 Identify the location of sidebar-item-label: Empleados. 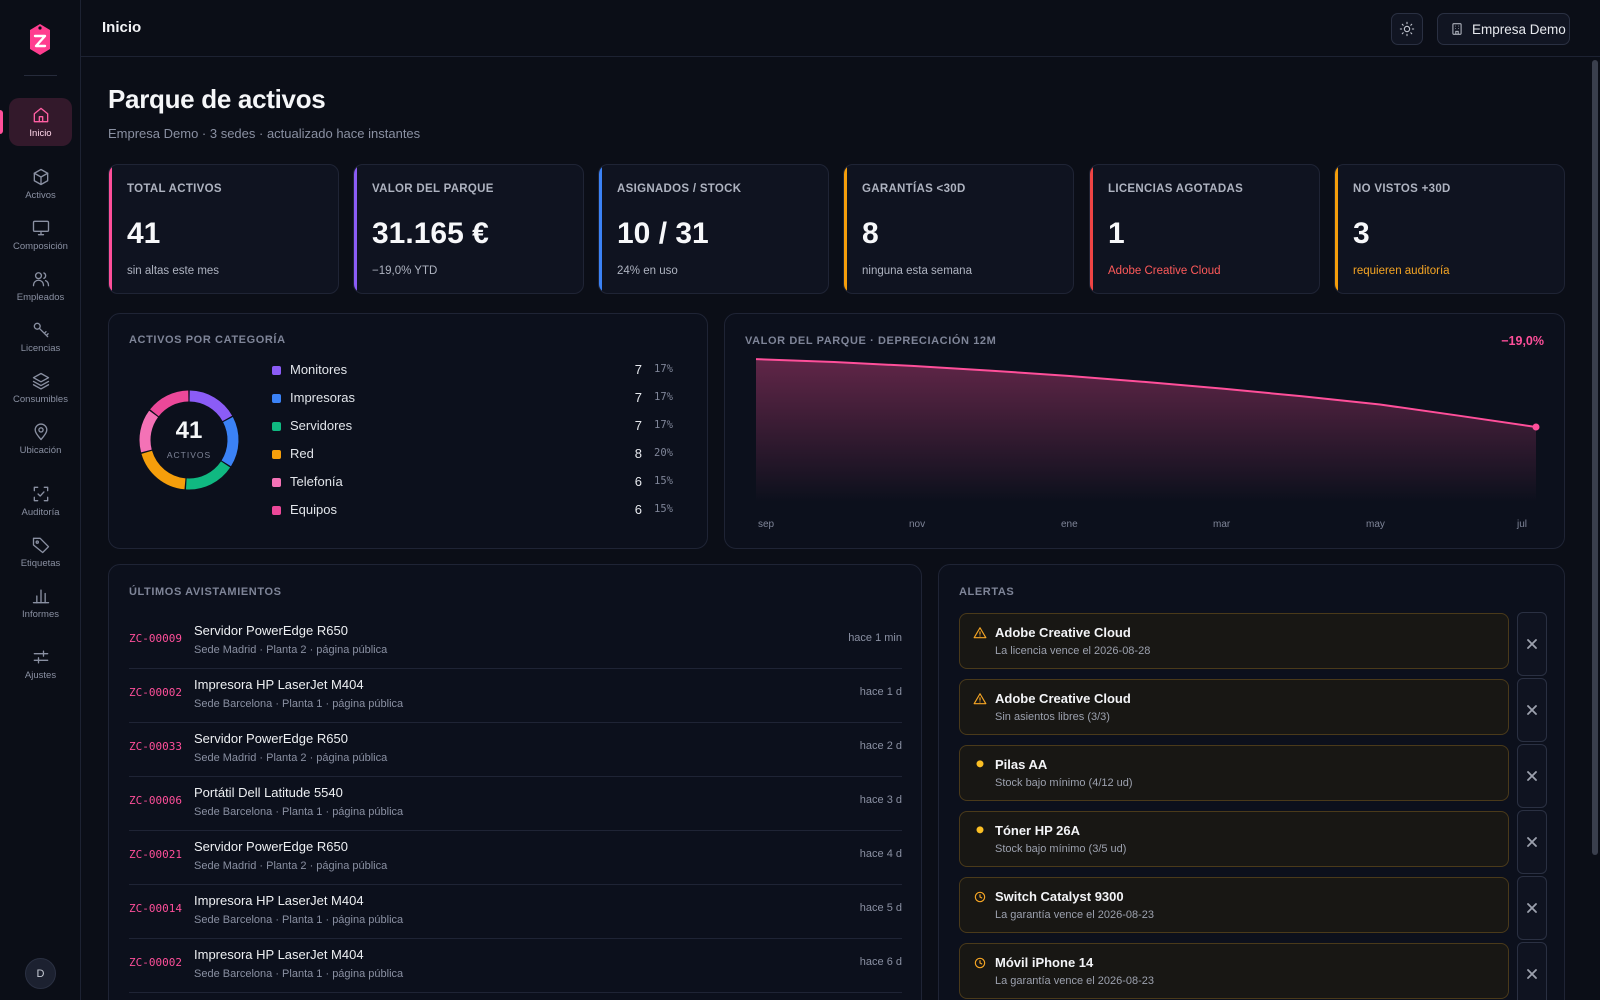
(40, 297).